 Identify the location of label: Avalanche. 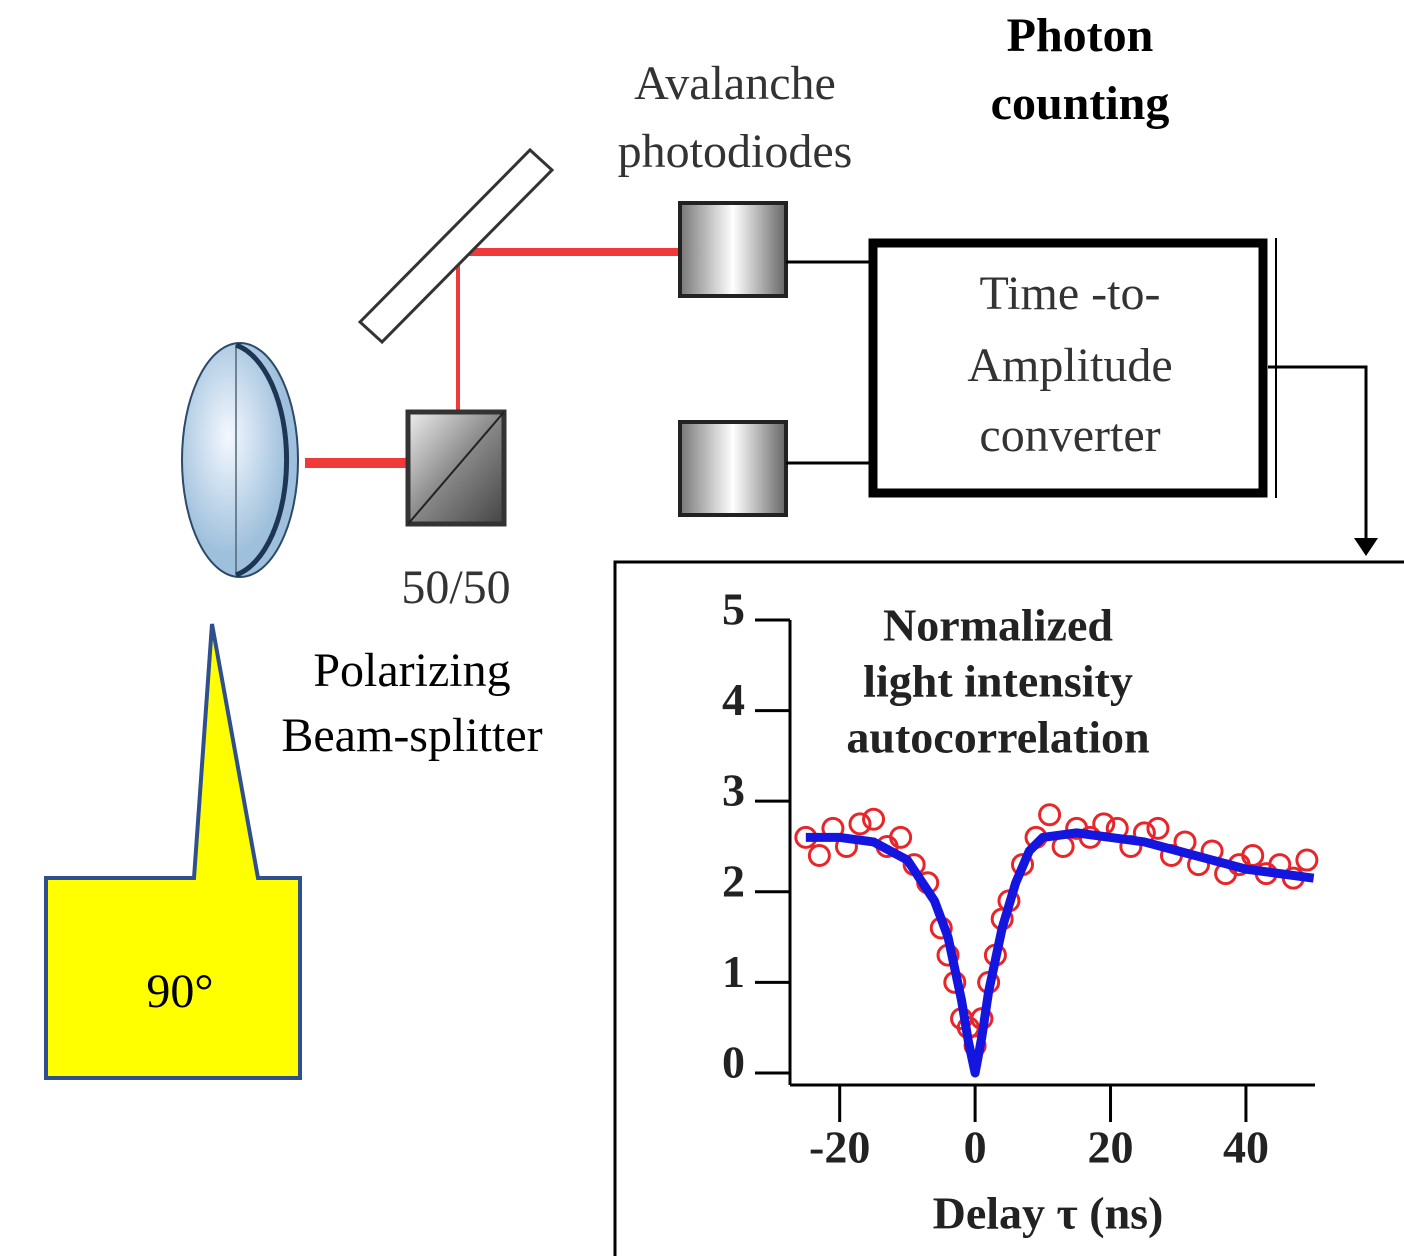
(735, 83).